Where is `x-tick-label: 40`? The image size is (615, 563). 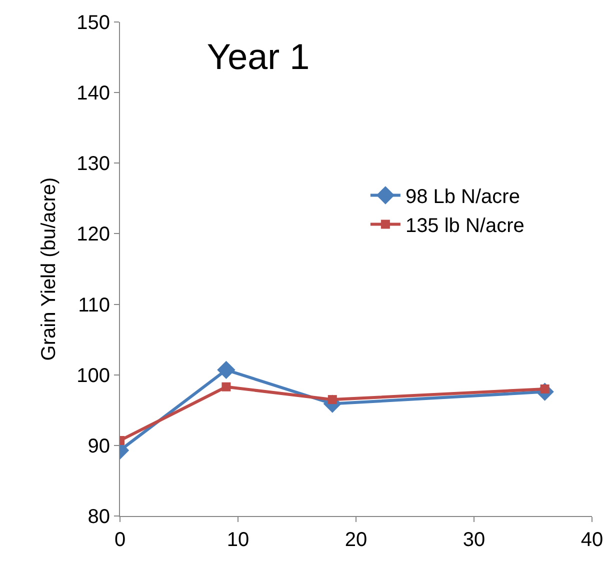 x-tick-label: 40 is located at coordinates (592, 540).